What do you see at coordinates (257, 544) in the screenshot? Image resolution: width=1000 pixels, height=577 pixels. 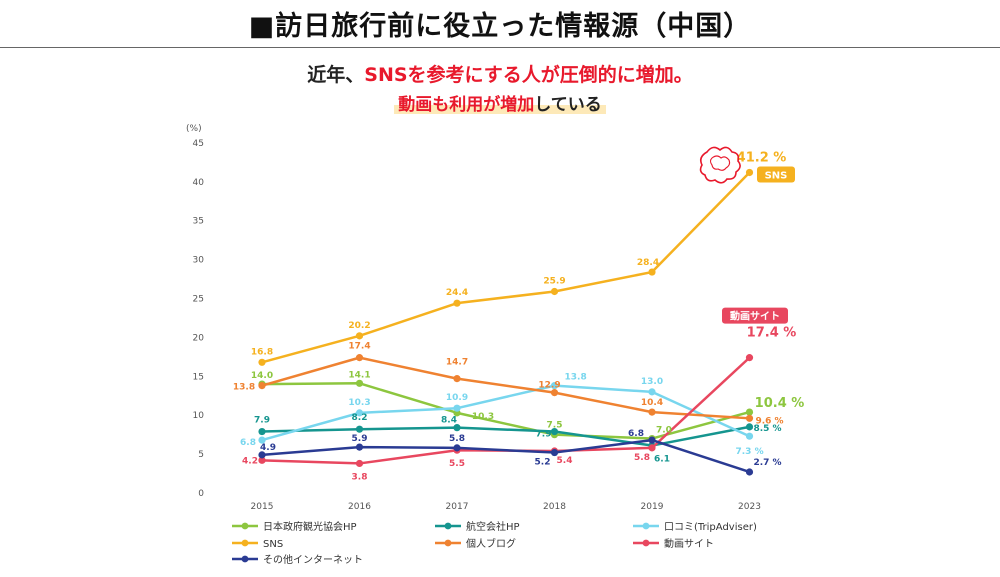 I see `legend-item: SNS` at bounding box center [257, 544].